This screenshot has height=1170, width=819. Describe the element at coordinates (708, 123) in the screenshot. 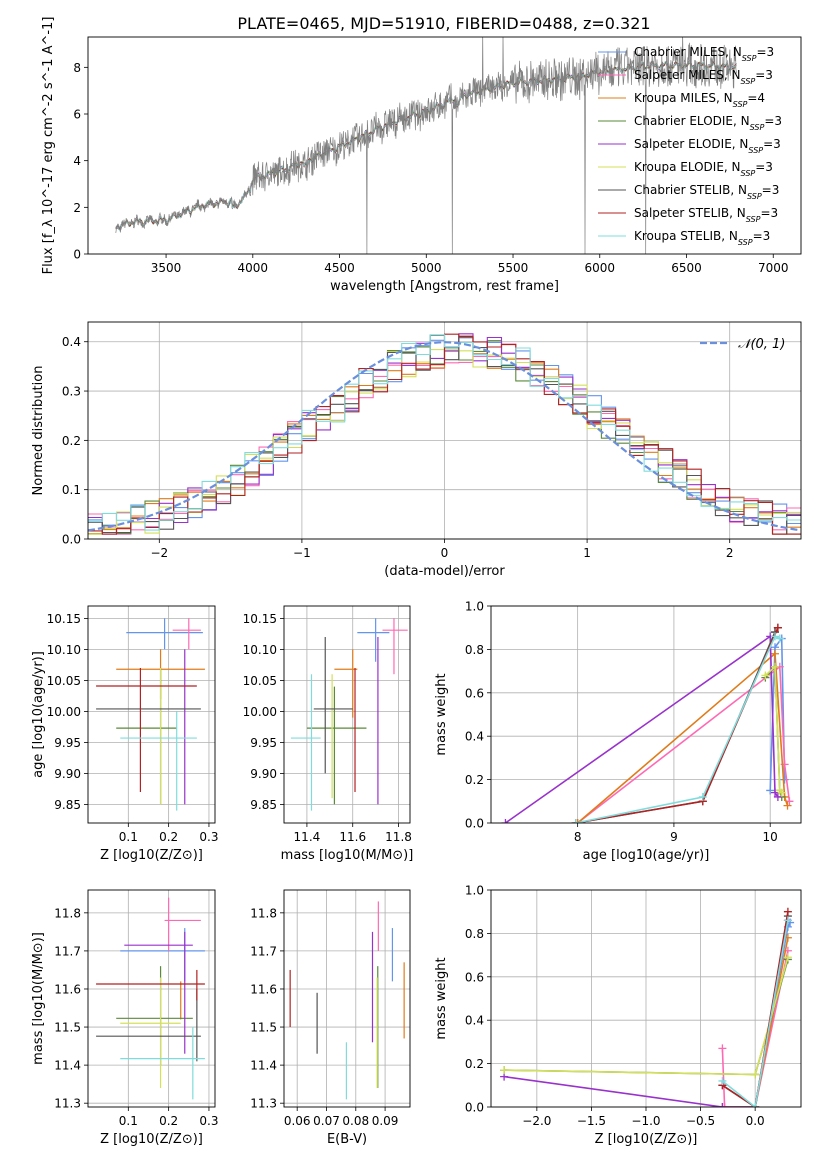

I see `legend-label: Chabrier ELODIE, NSSP=3` at that location.